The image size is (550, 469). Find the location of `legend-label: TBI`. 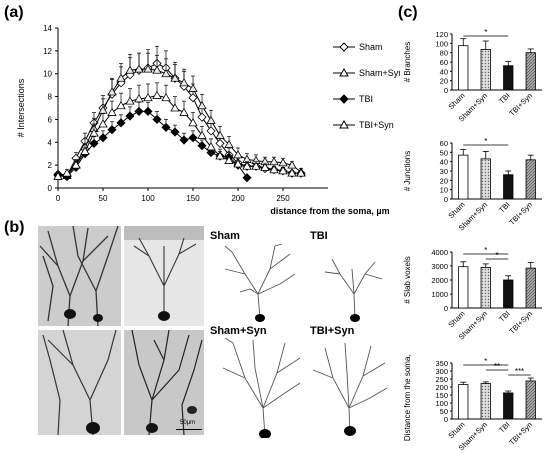

legend-label: TBI is located at coordinates (366, 99).